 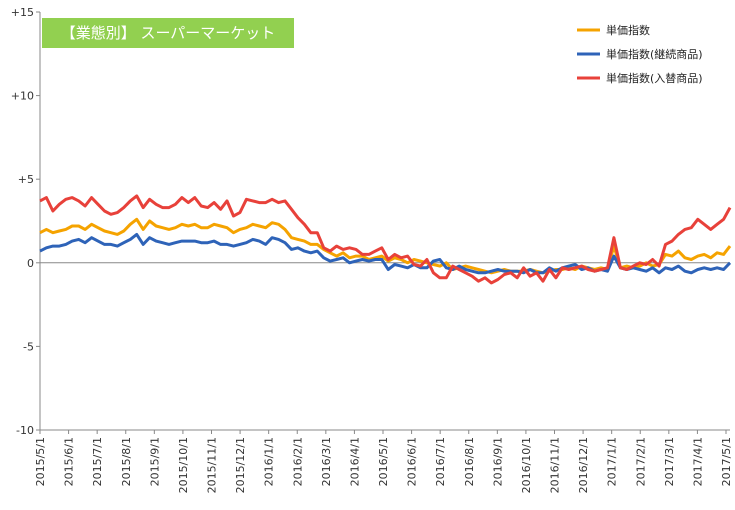 I want to click on y-tick-label: +10, so click(x=22, y=96).